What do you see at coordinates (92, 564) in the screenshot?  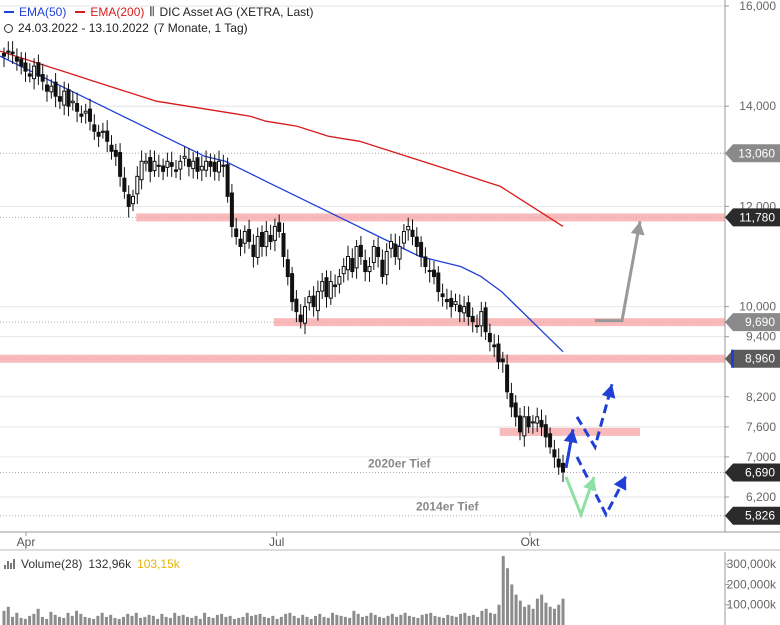 I see `volume-legend: Volume(28) 132,96k 103,15k` at bounding box center [92, 564].